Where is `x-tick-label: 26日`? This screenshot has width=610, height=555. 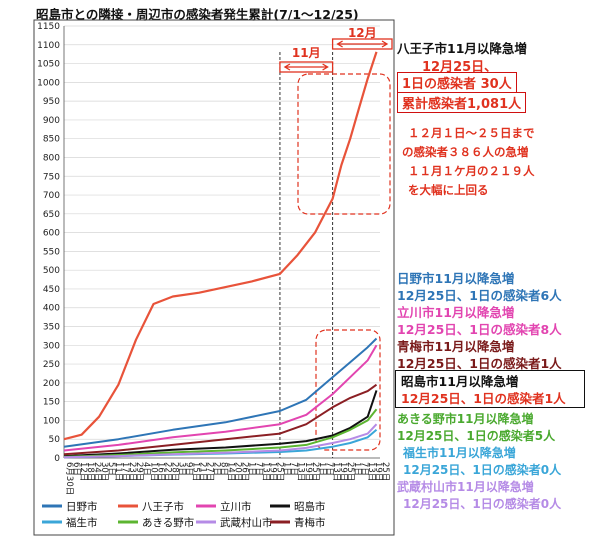
x-tick-label: 26日 is located at coordinates (245, 471).